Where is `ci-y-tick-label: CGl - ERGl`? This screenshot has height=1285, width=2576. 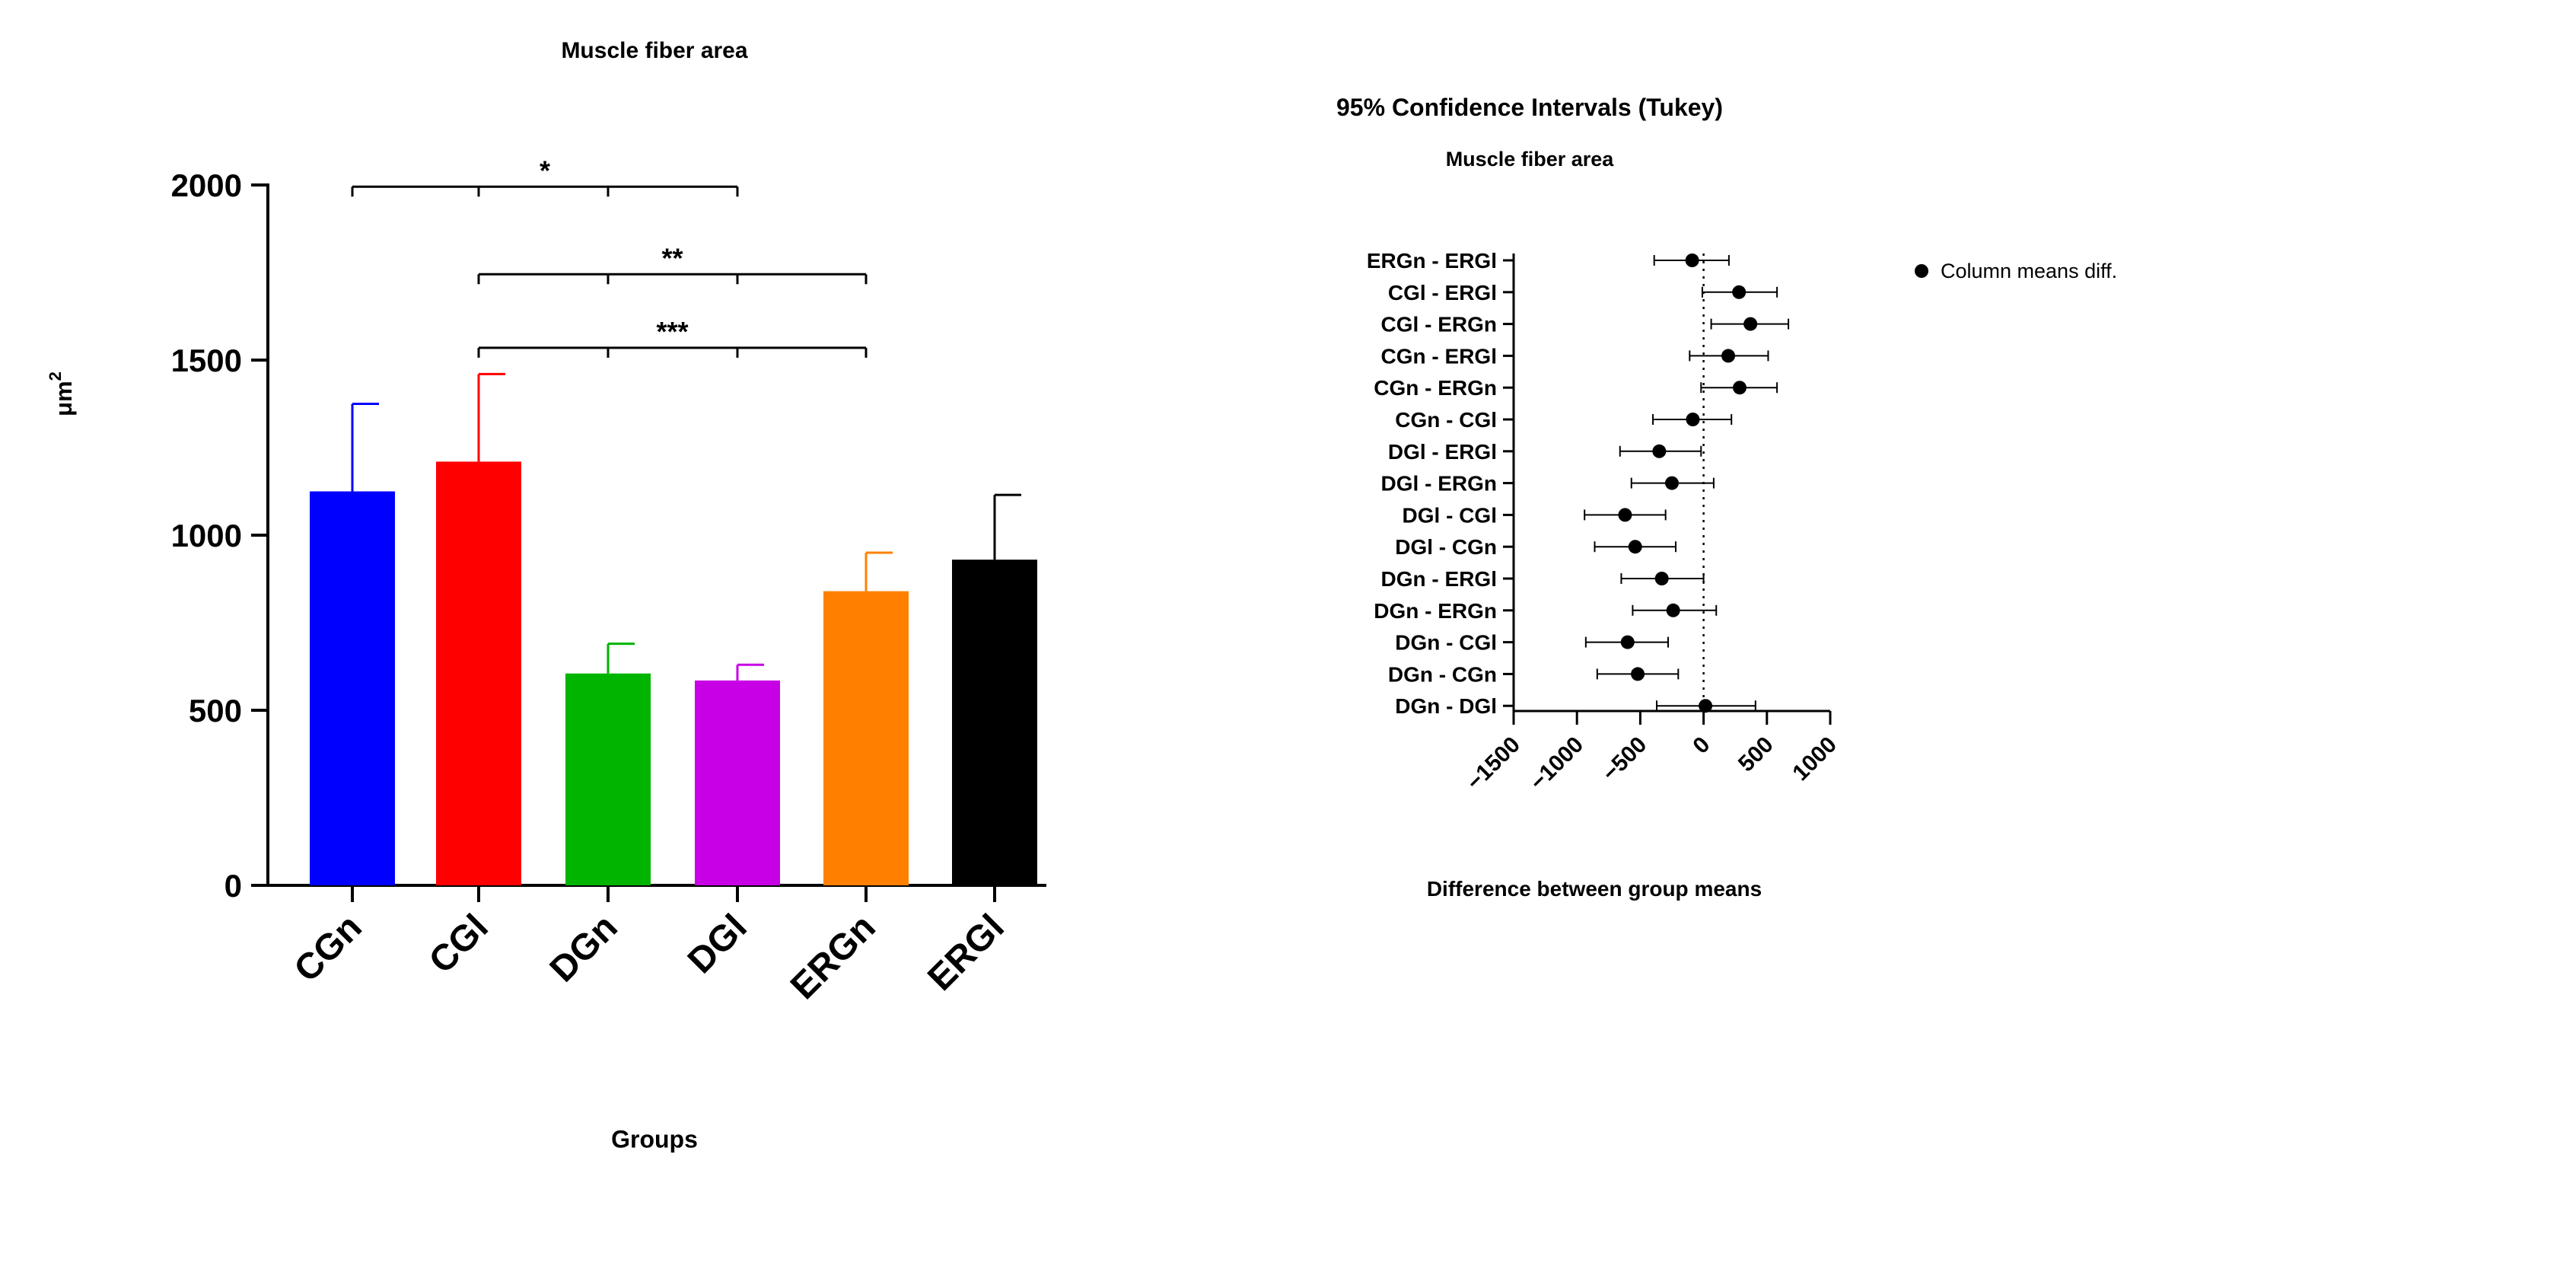 ci-y-tick-label: CGl - ERGl is located at coordinates (1442, 293).